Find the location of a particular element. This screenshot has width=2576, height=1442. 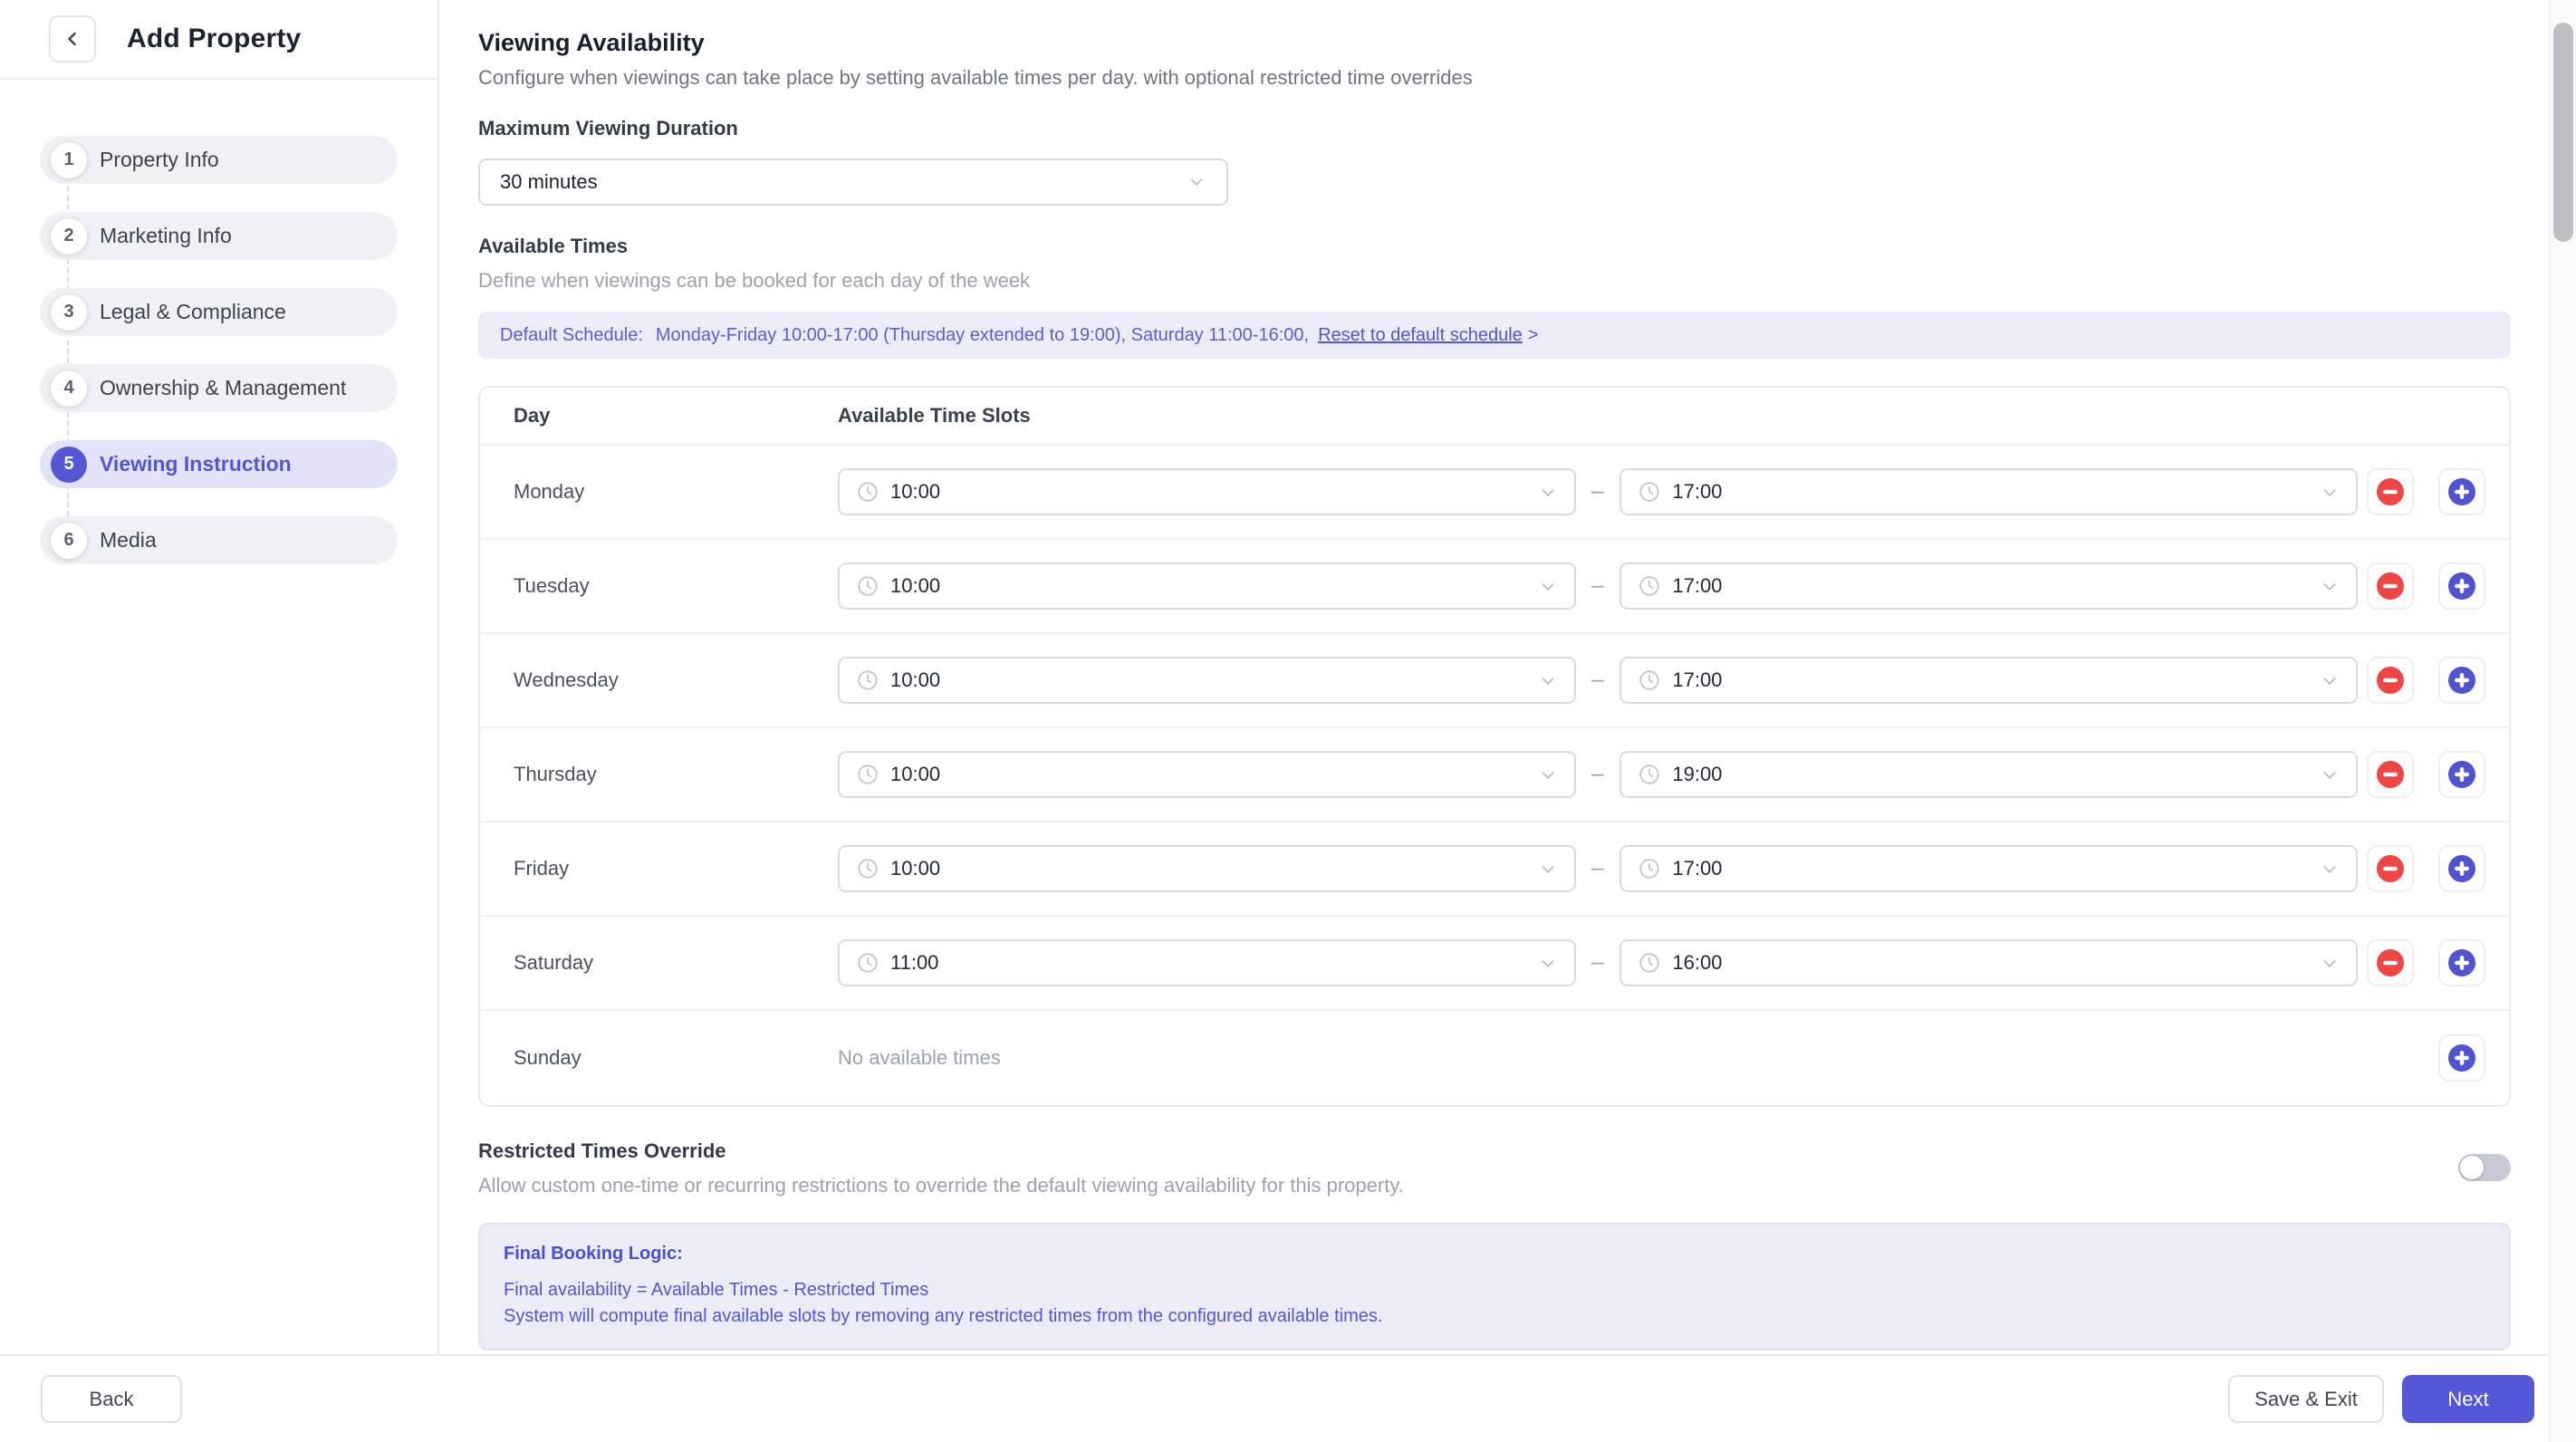

table-row-friday: Friday 10:00 – 17:00 is located at coordinates (1494, 869).